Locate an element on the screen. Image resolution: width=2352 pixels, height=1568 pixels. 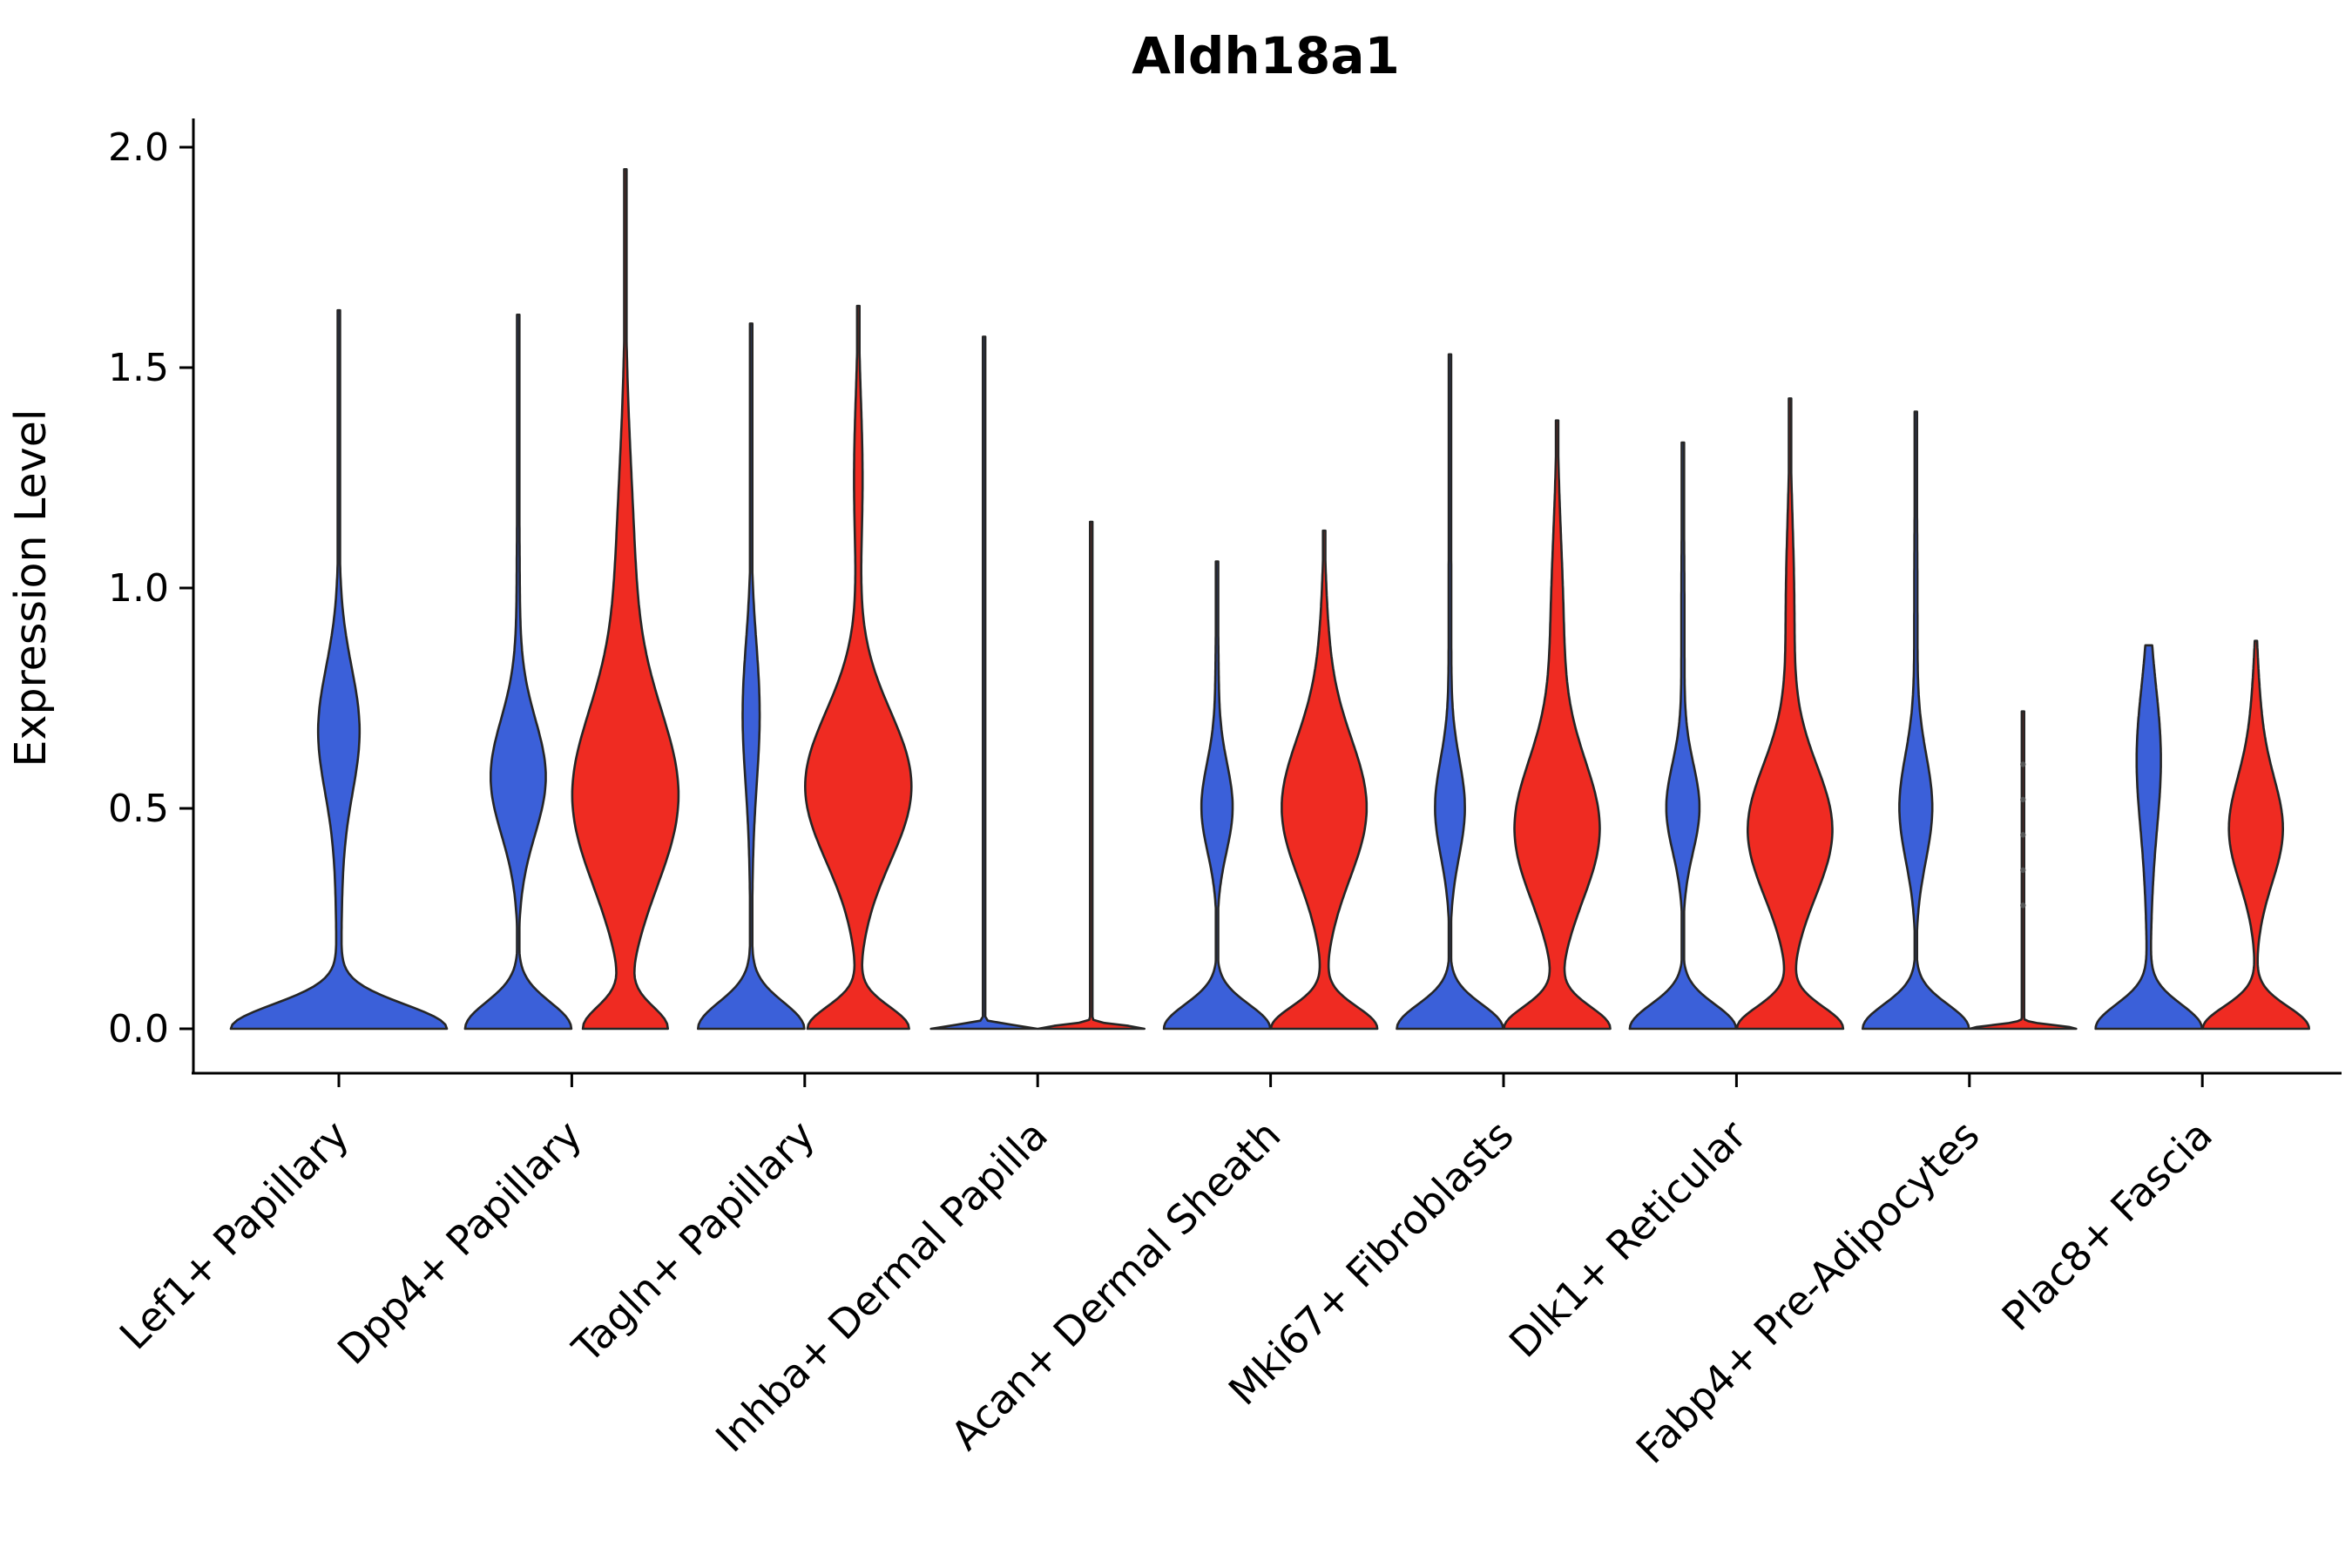
violin-0-blue is located at coordinates (339, 669).